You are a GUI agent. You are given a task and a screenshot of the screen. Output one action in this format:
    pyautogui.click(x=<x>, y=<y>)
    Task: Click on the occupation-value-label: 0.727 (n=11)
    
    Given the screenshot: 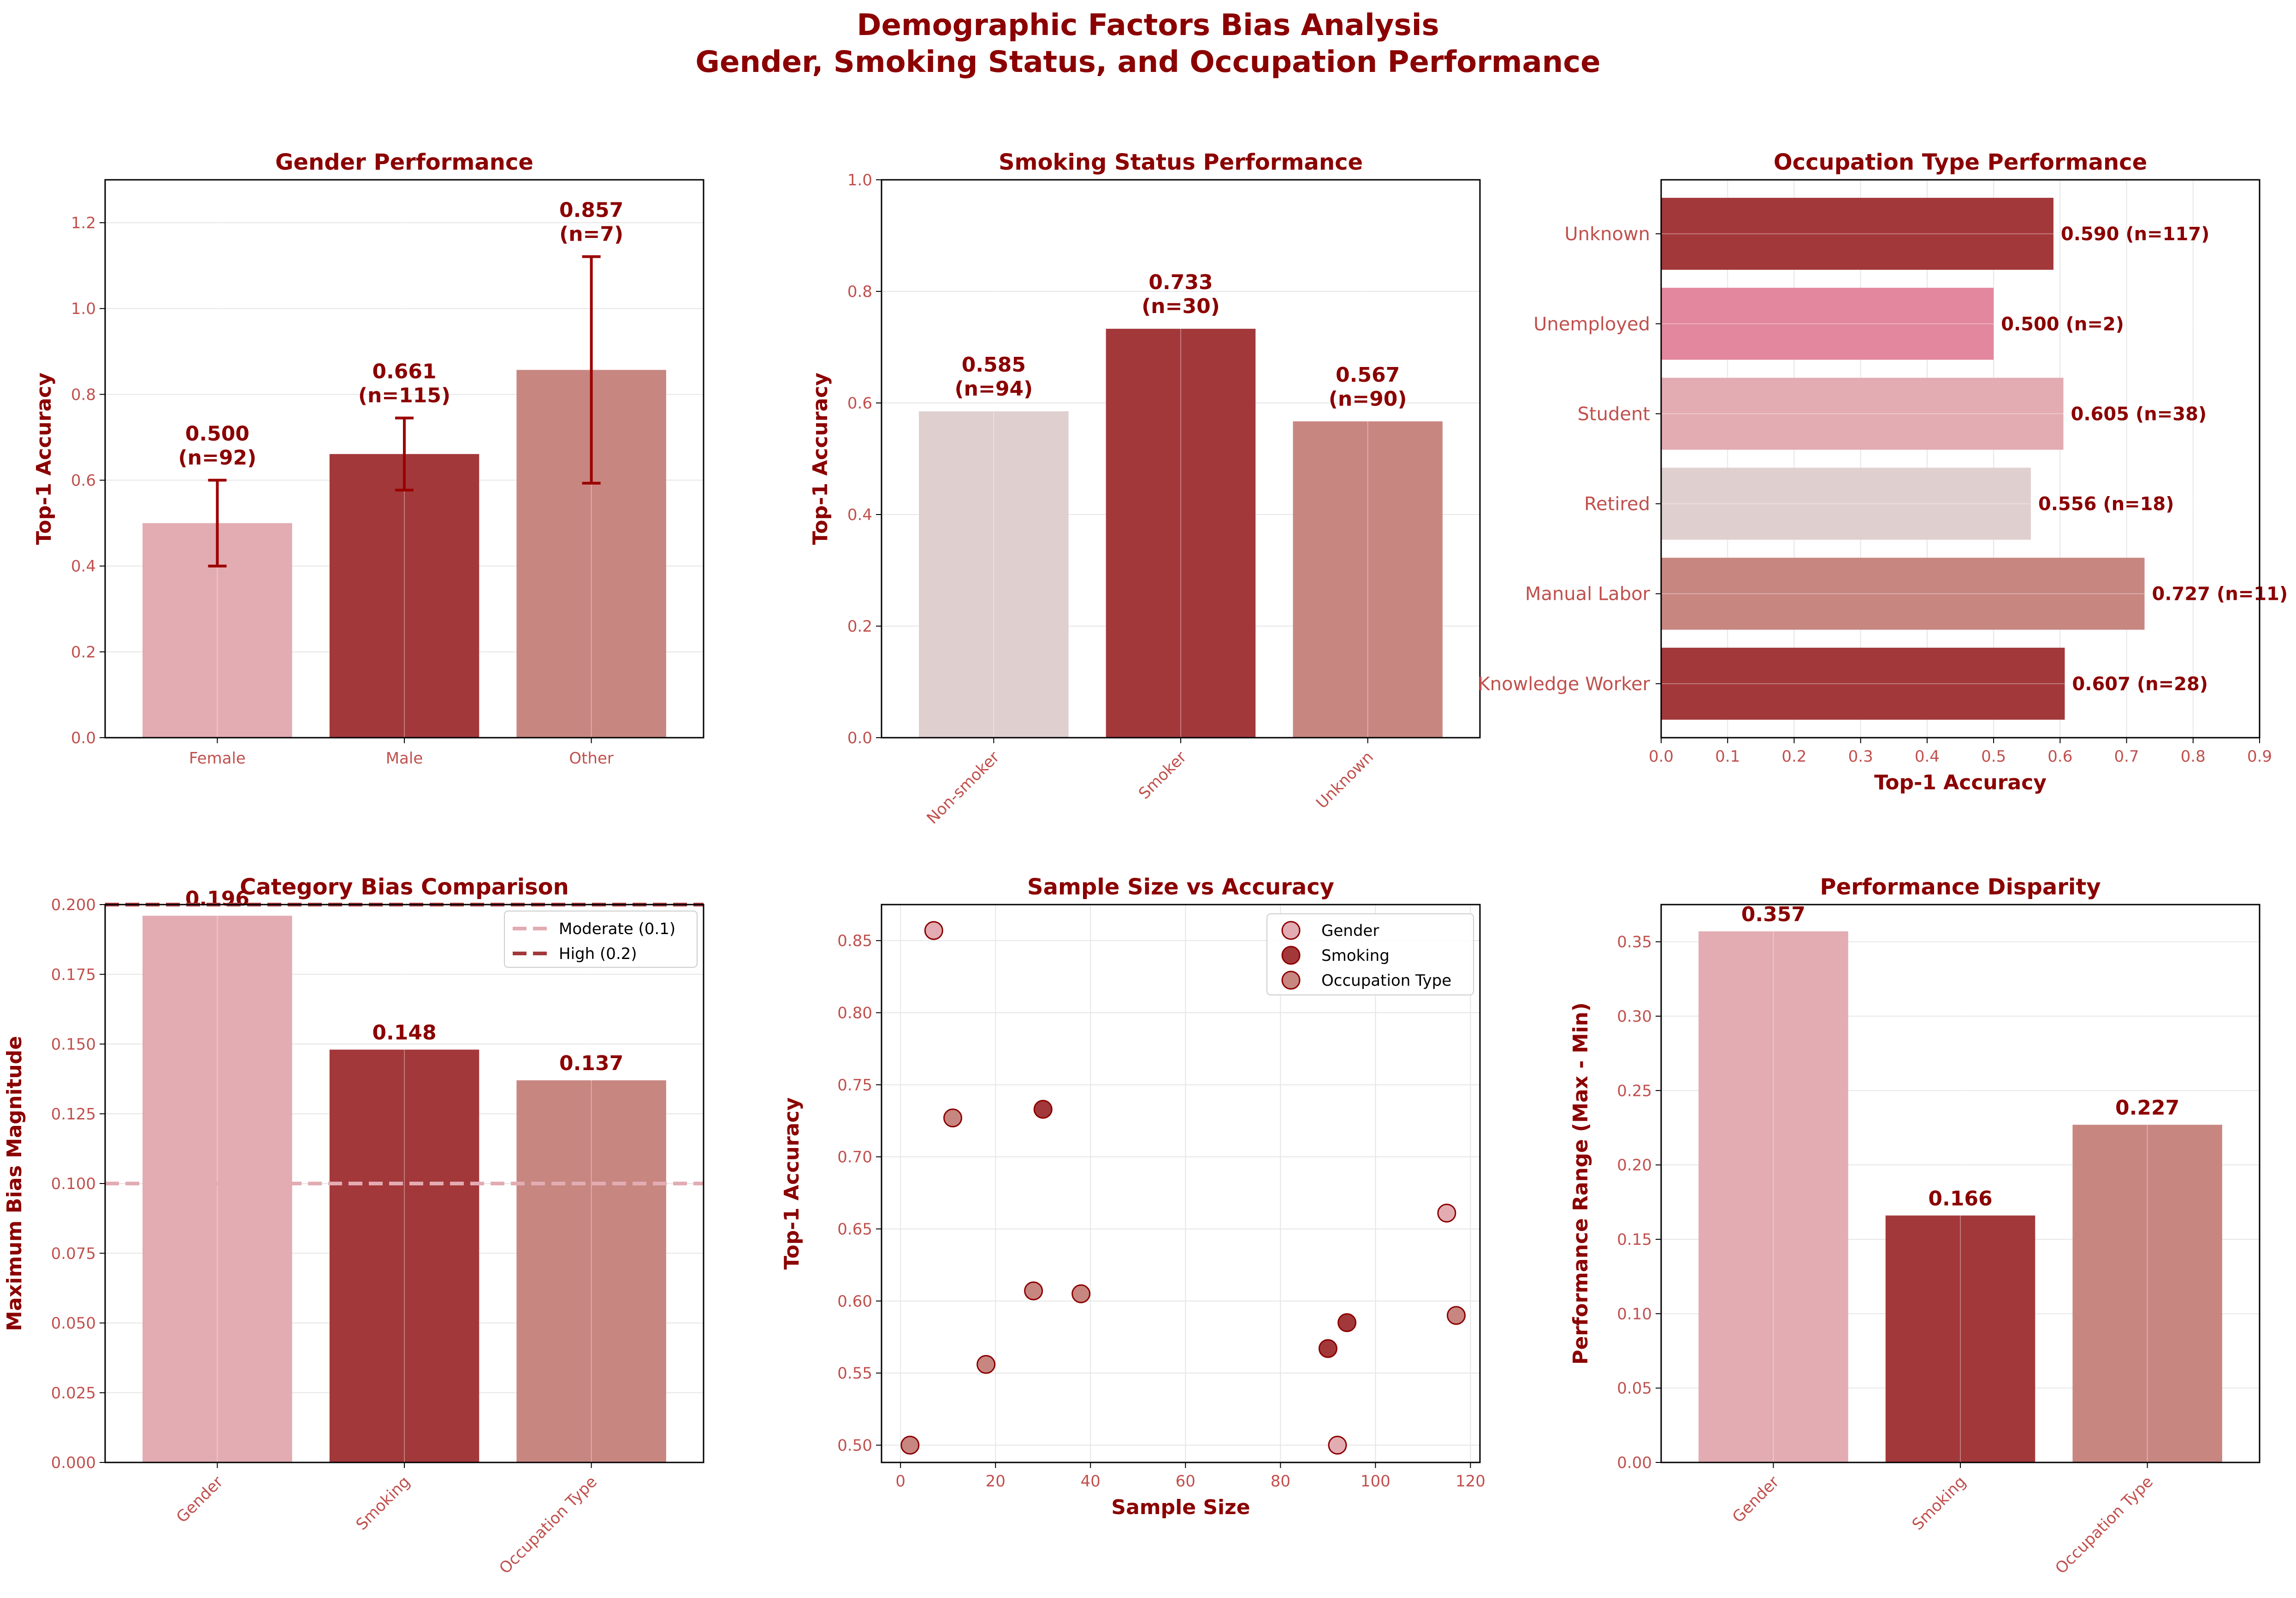 What is the action you would take?
    pyautogui.click(x=2220, y=594)
    